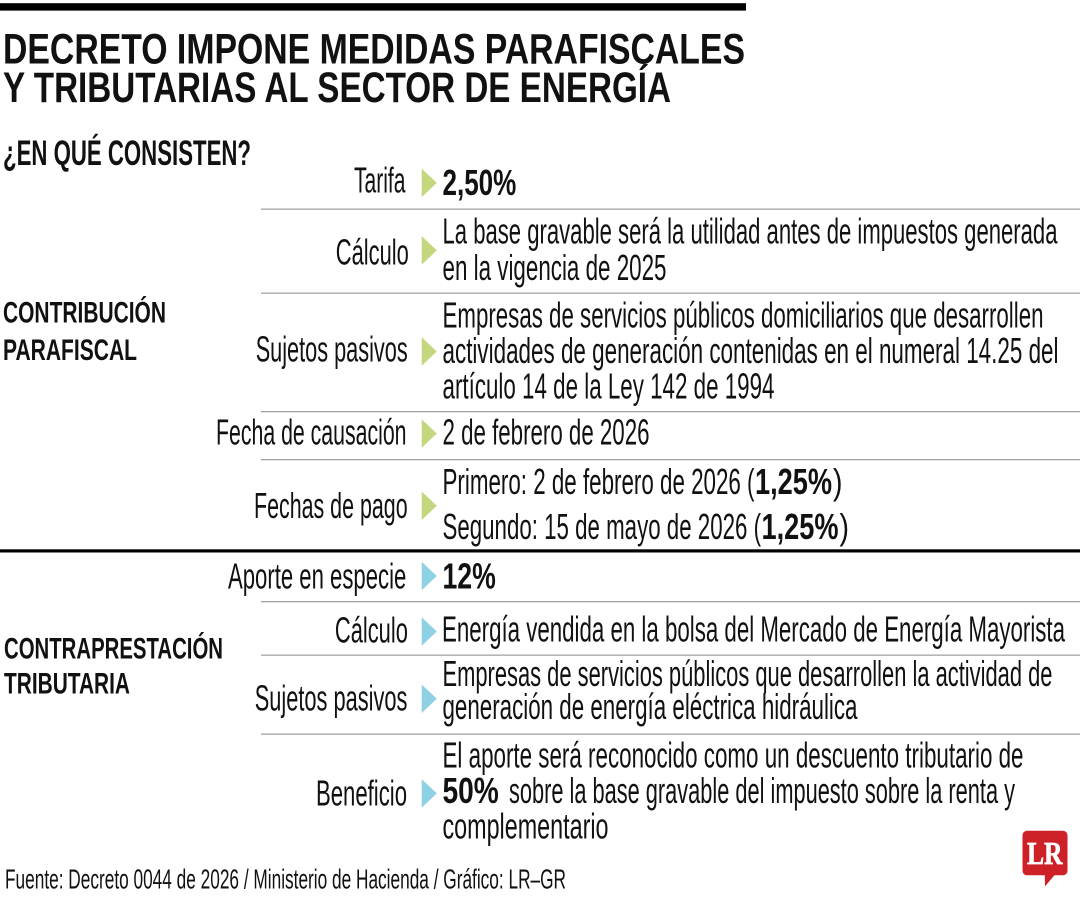 Image resolution: width=1080 pixels, height=905 pixels. What do you see at coordinates (546, 432) in the screenshot?
I see `svg-text: 2 de febrero de 2026` at bounding box center [546, 432].